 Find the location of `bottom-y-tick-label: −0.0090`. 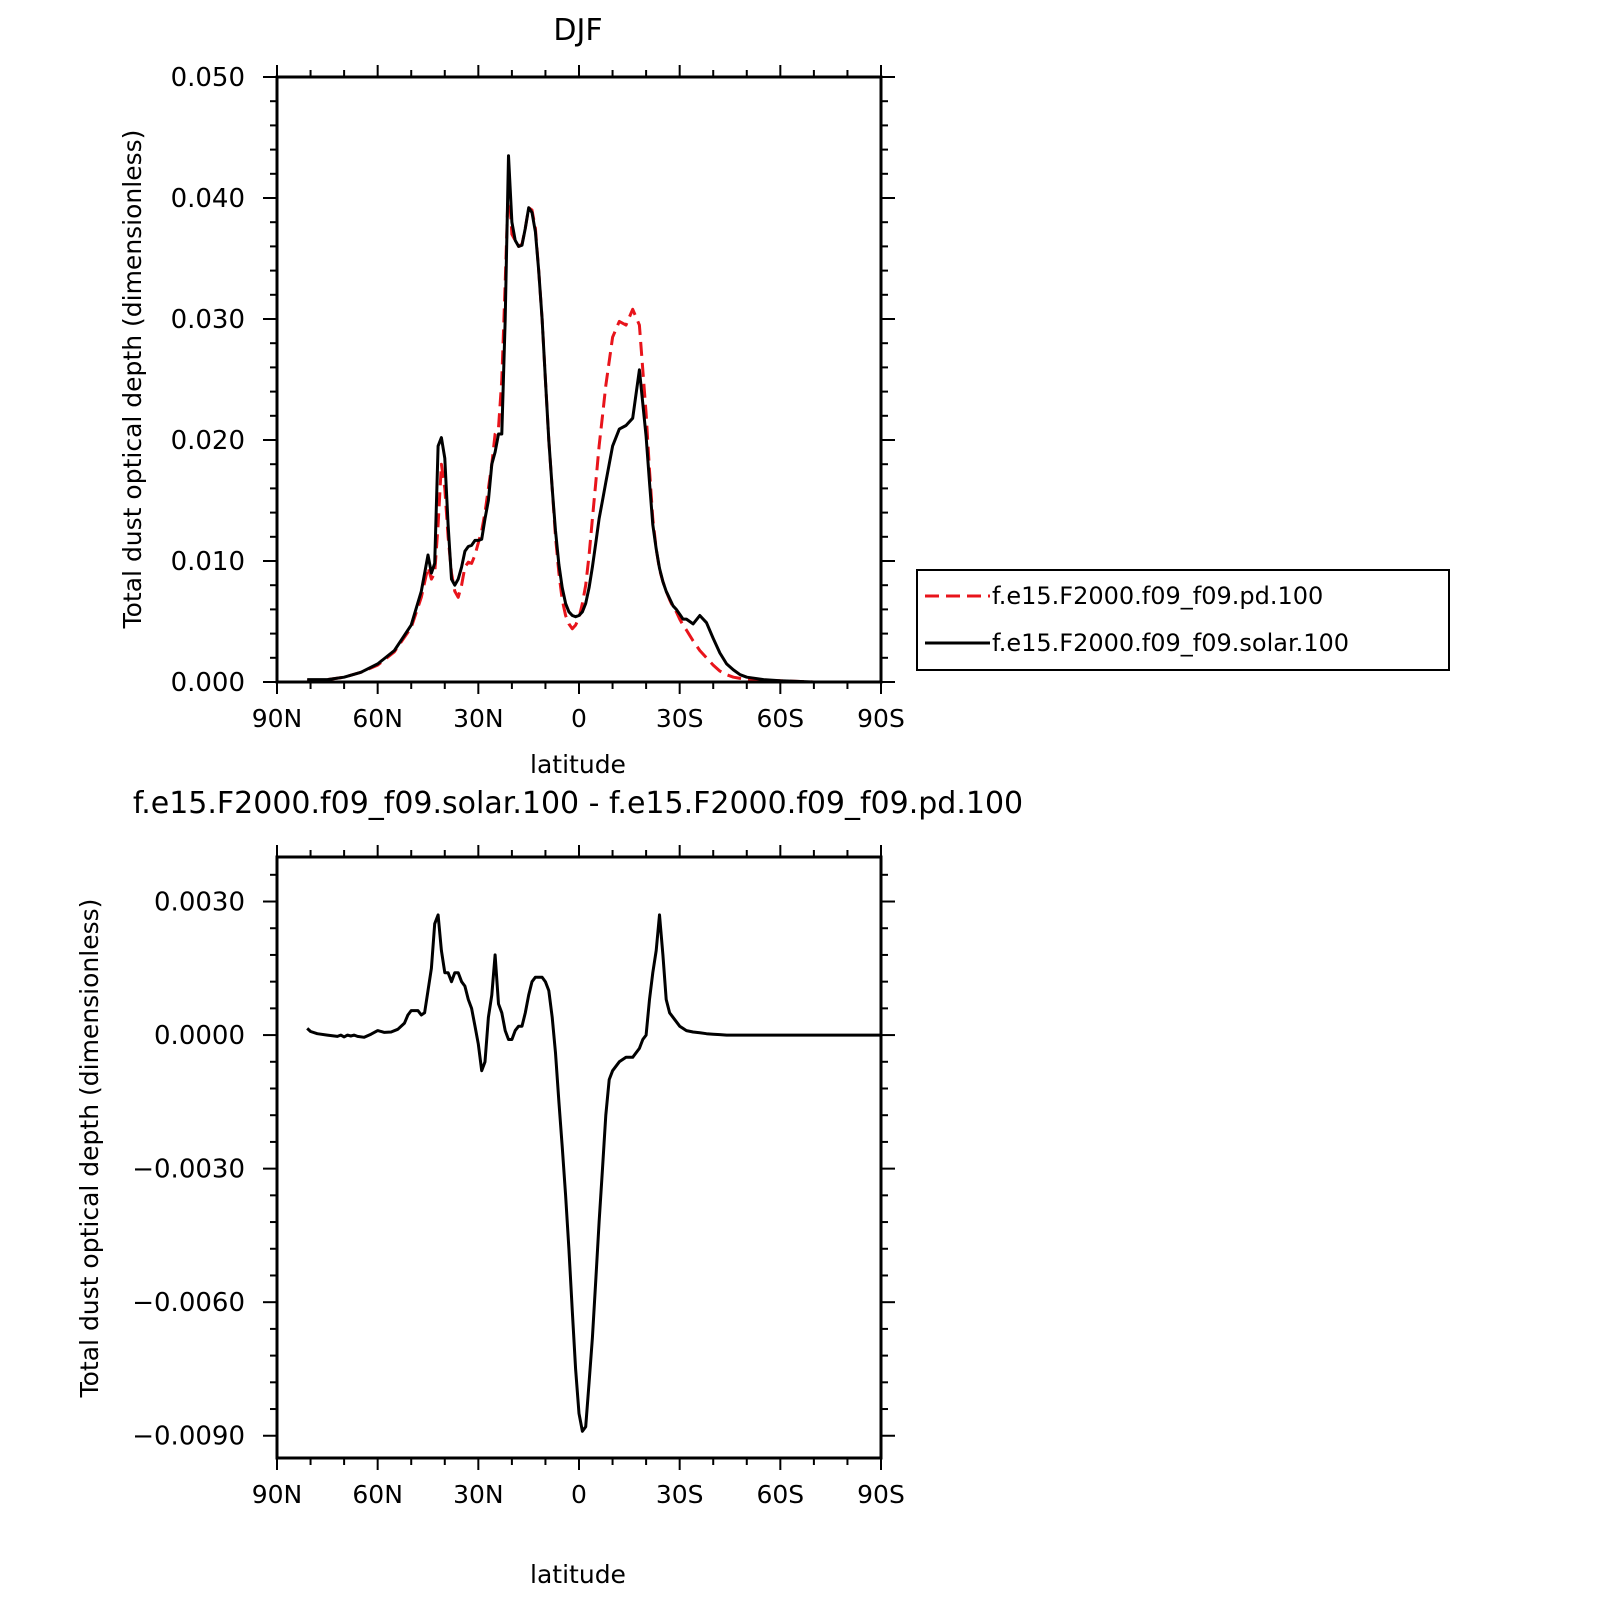

bottom-y-tick-label: −0.0090 is located at coordinates (188, 1437).